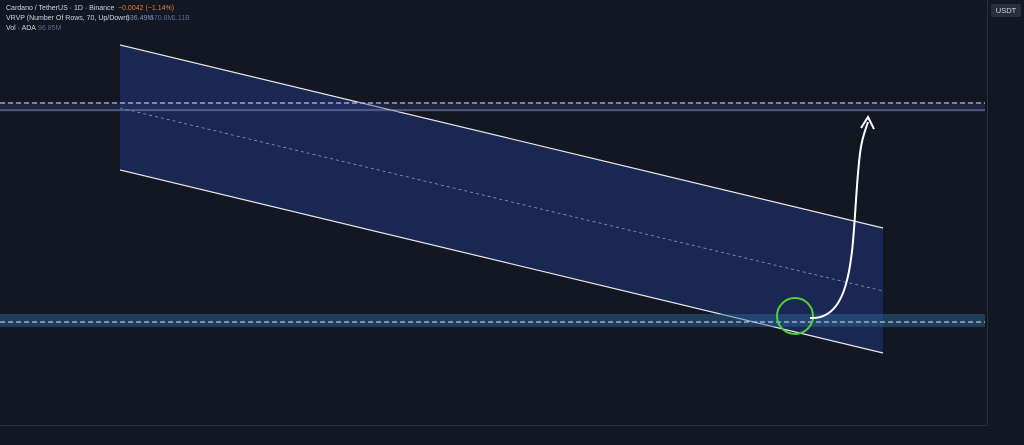 The image size is (1024, 445). What do you see at coordinates (1006, 222) in the screenshot?
I see `price-axis` at bounding box center [1006, 222].